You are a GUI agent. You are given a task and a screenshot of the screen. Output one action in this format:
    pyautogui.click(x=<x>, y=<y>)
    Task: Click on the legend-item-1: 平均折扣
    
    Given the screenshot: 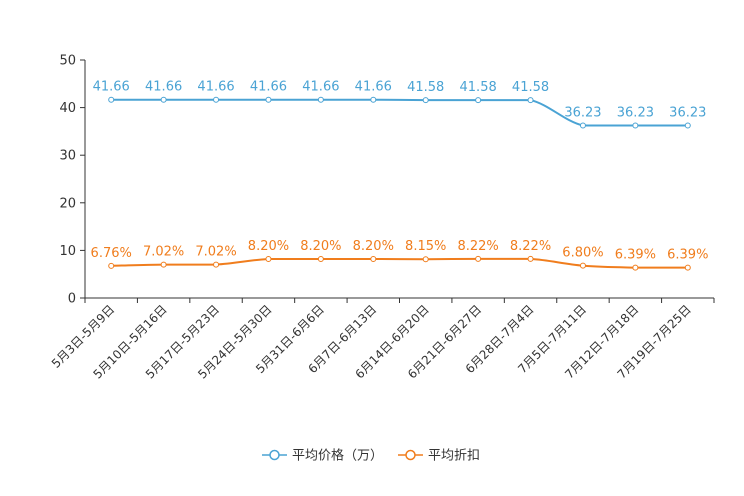 What is the action you would take?
    pyautogui.click(x=439, y=456)
    